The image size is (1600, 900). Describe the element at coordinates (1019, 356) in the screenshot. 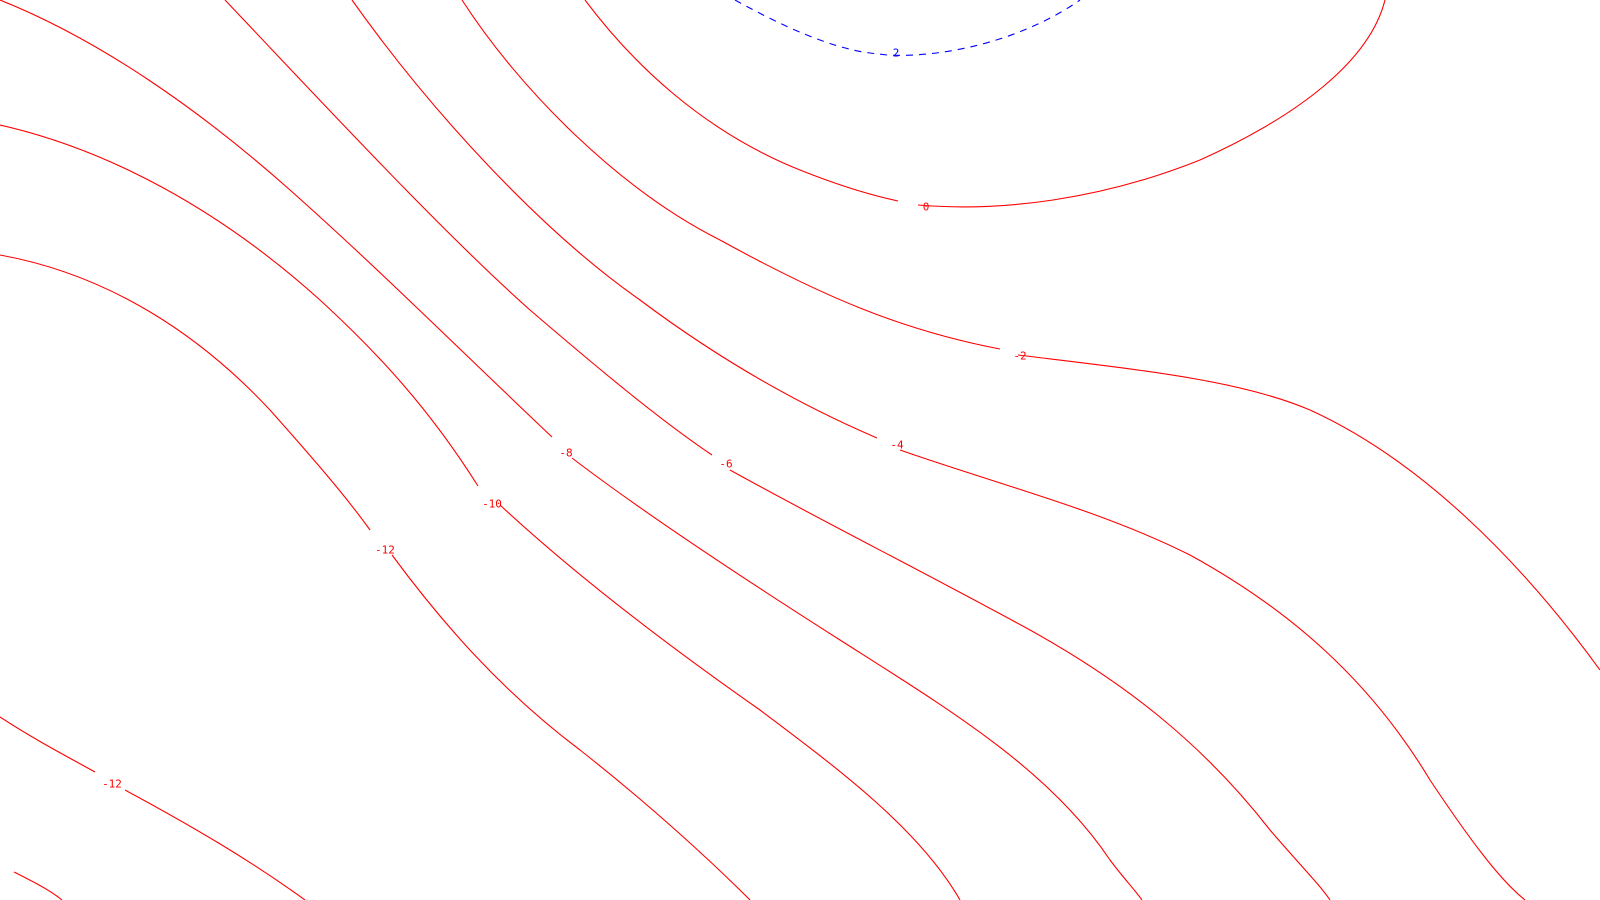

I see `contour-label-minus-2: -2` at that location.